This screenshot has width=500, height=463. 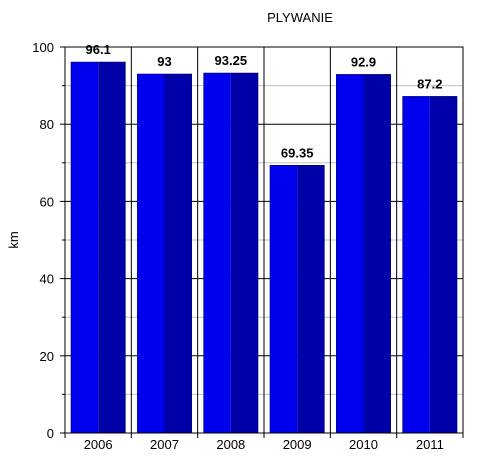 I want to click on y-tick-label: 100, so click(x=43, y=47).